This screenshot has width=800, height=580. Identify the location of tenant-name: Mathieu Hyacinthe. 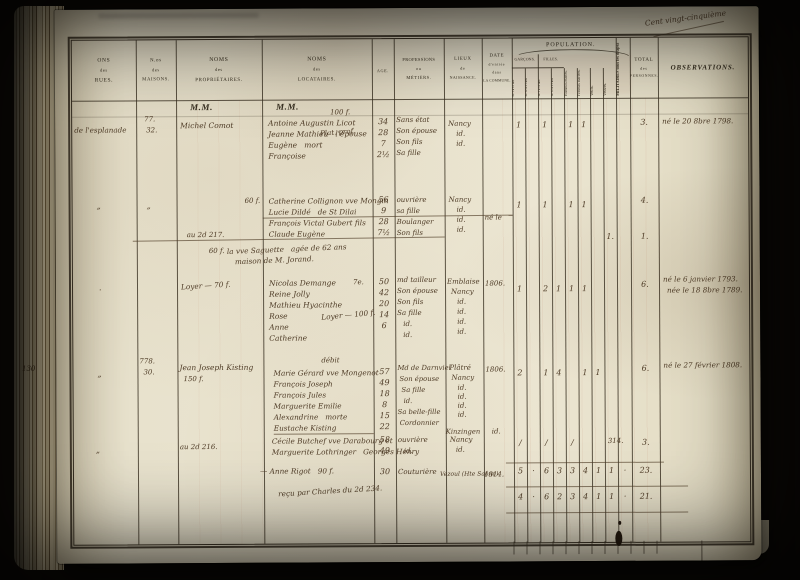
(306, 305).